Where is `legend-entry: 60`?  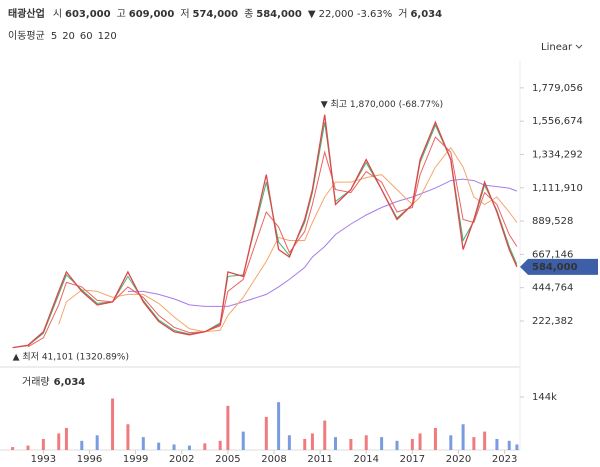 legend-entry: 60 is located at coordinates (86, 36).